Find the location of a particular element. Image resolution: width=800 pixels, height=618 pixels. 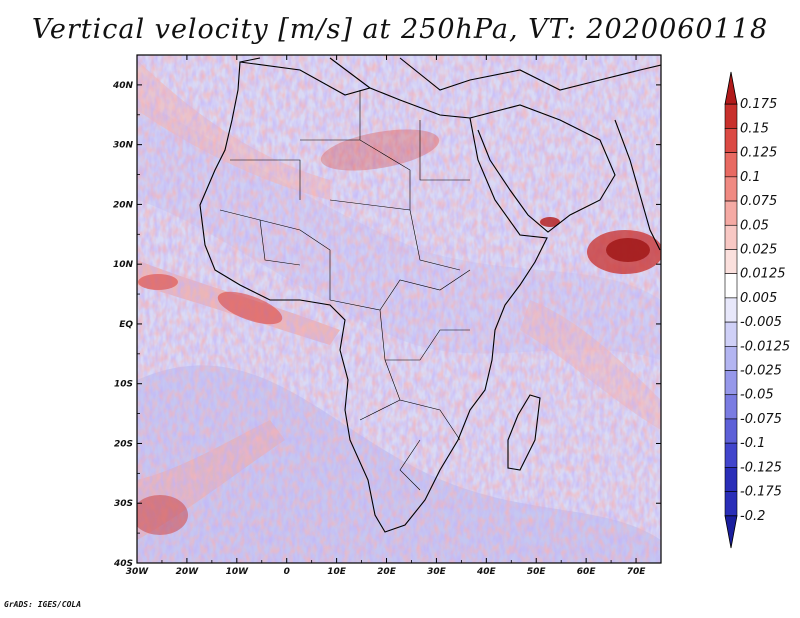

updraft-gulf-of-guinea is located at coordinates (250, 308).